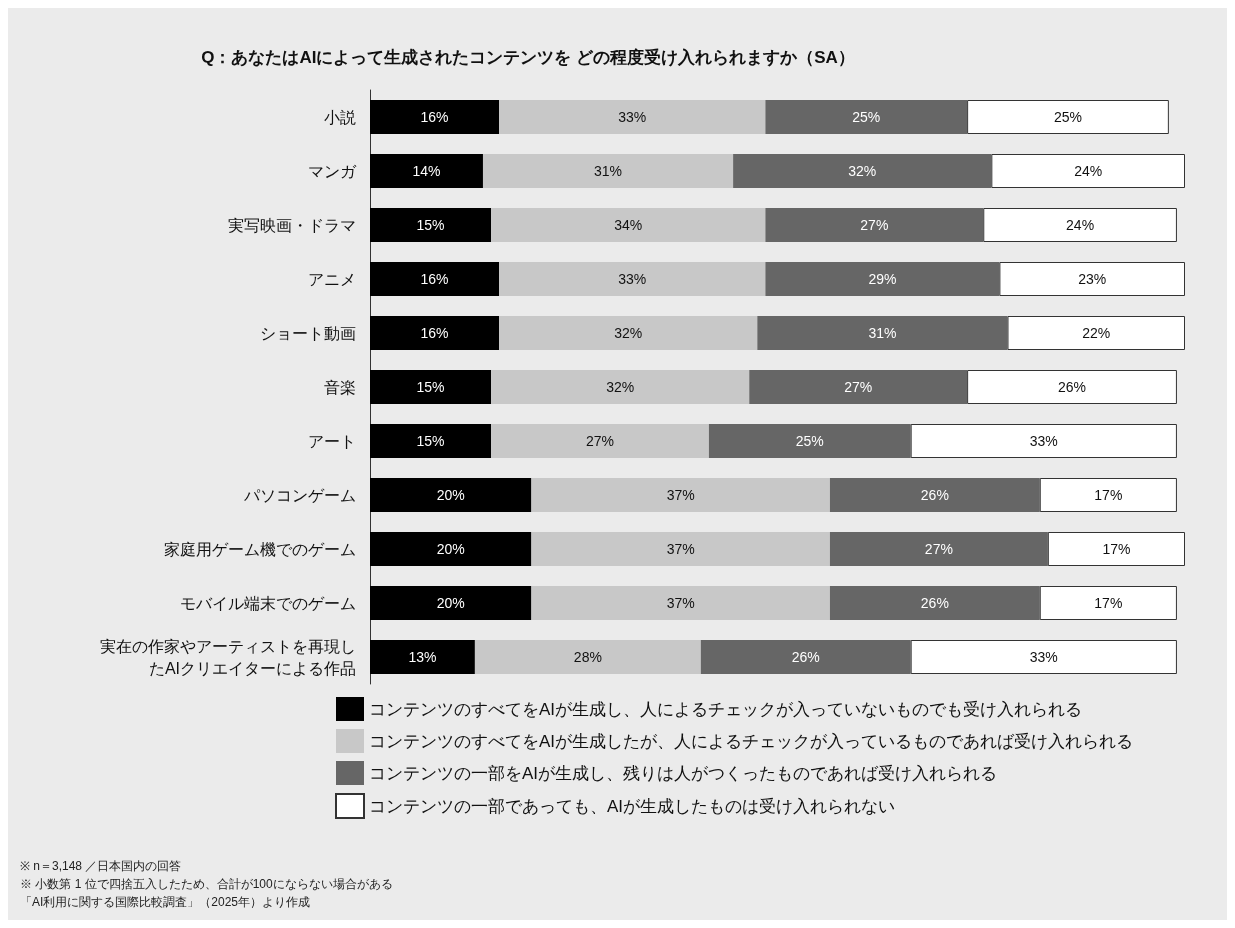 This screenshot has height=928, width=1235. Describe the element at coordinates (299, 495) in the screenshot. I see `y-tick-label: パソコンゲーム` at that location.